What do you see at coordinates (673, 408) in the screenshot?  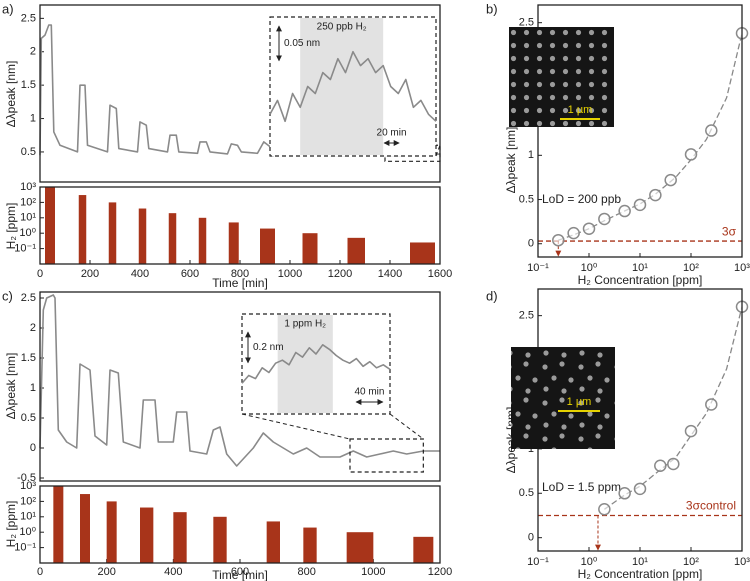 I see `fit-curve` at bounding box center [673, 408].